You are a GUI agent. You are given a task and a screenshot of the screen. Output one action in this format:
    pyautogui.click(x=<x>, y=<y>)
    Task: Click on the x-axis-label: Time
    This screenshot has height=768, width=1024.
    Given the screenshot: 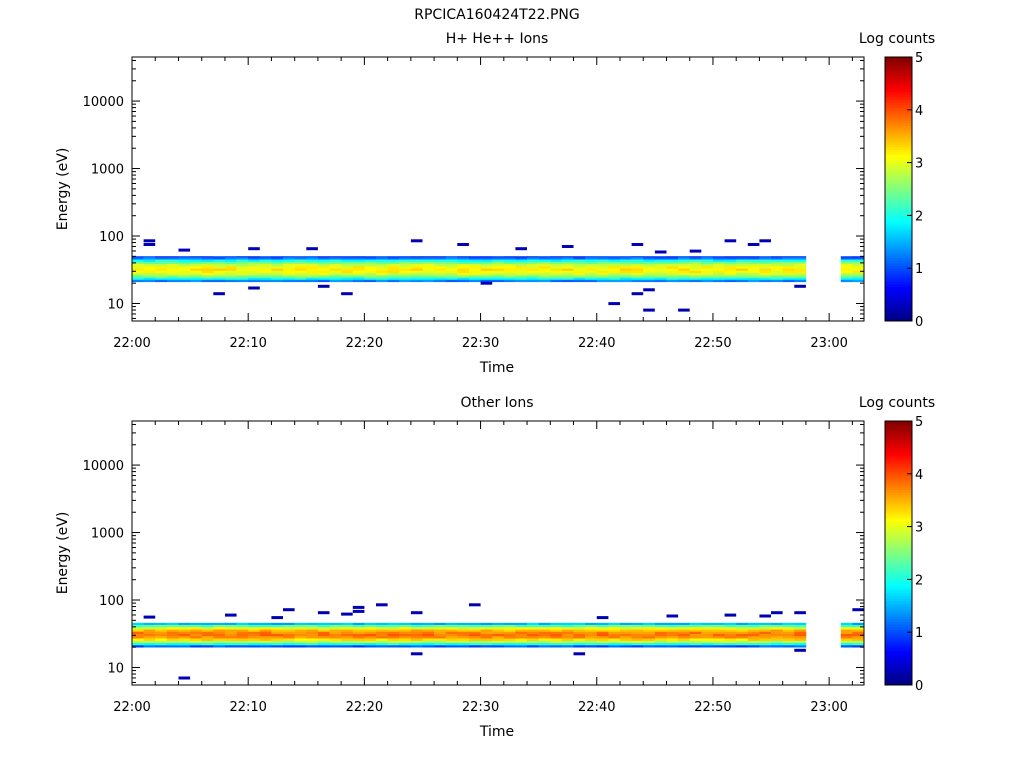 What is the action you would take?
    pyautogui.click(x=496, y=732)
    